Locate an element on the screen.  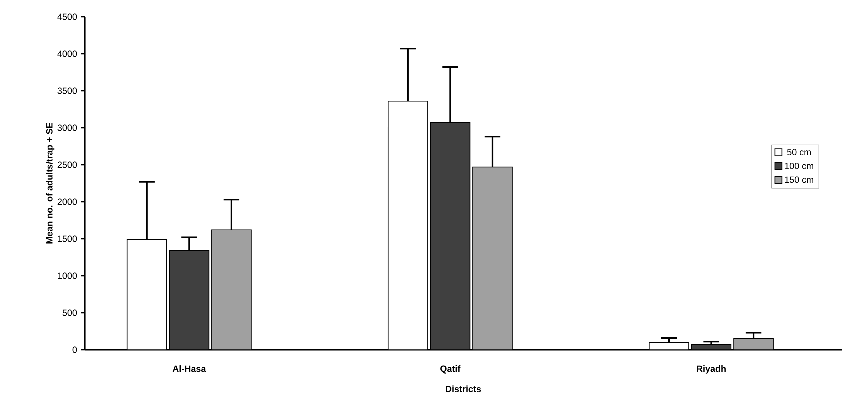
y-tick-label: 1500 is located at coordinates (68, 239).